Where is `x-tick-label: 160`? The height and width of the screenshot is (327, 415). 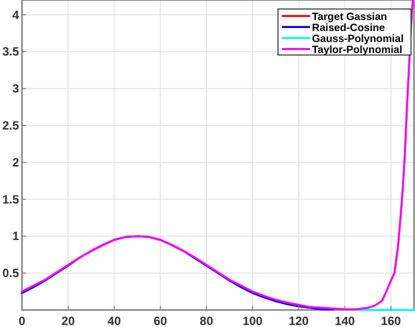
x-tick-label: 160 is located at coordinates (391, 320).